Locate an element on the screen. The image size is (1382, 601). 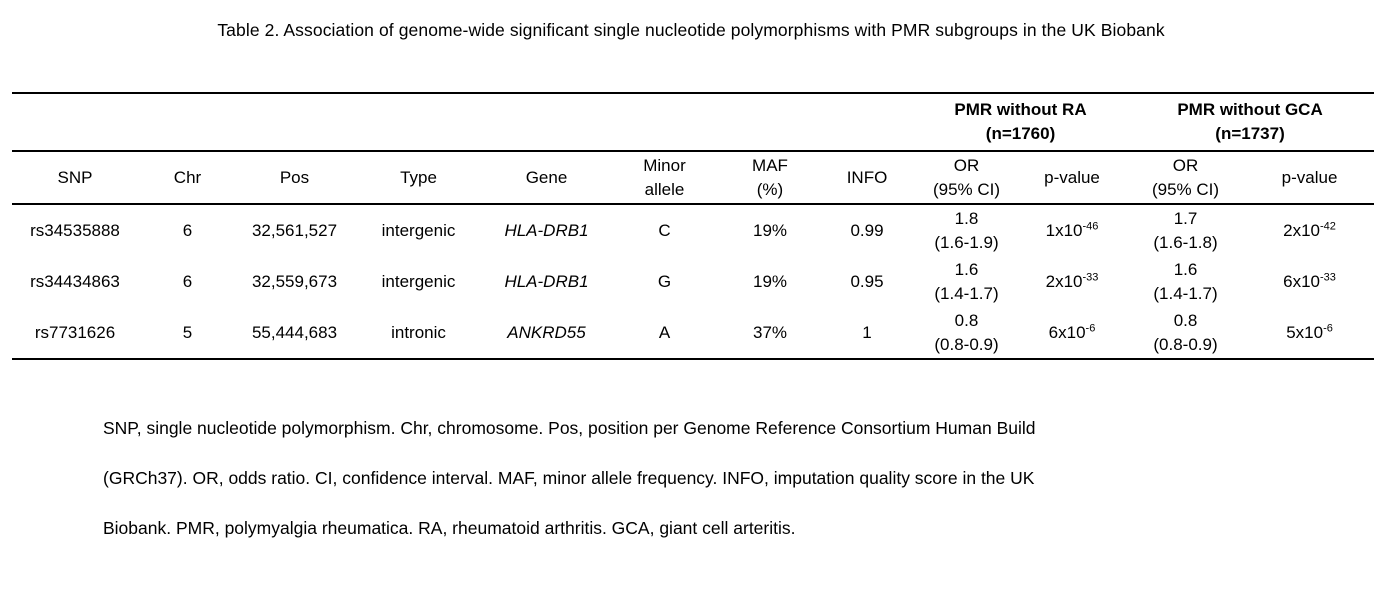
col-header-info: INFO is located at coordinates (867, 178).